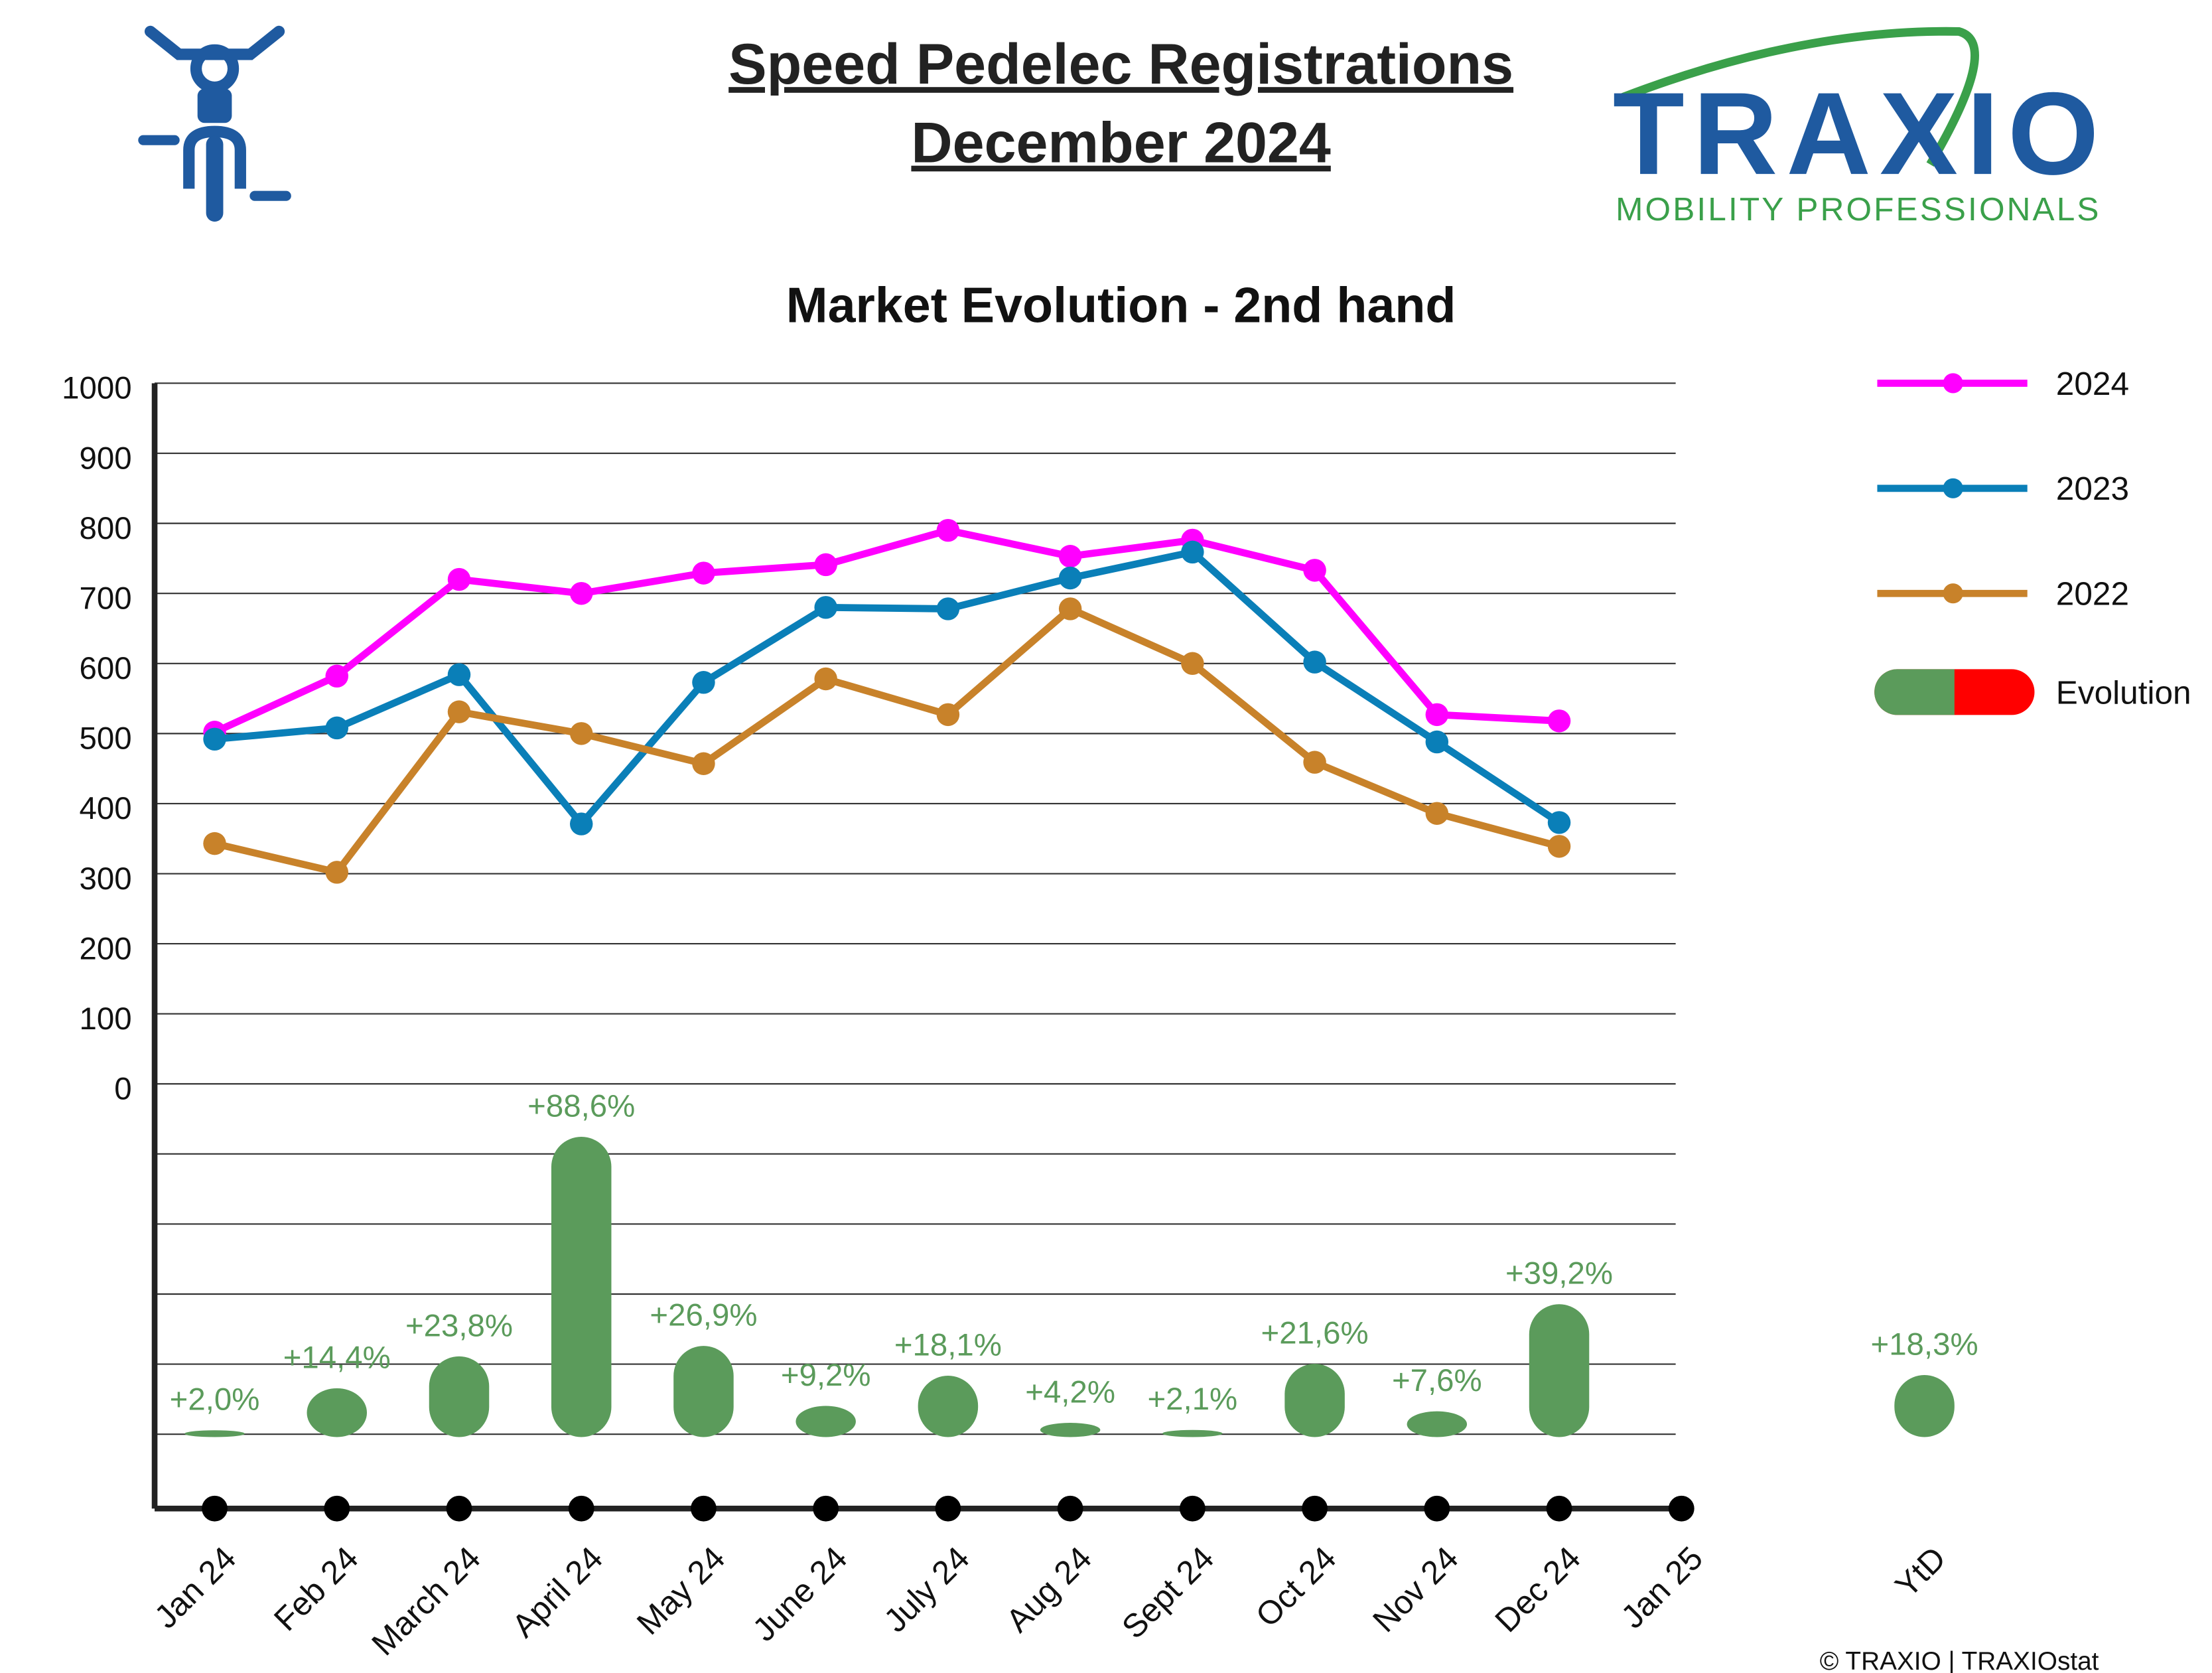  What do you see at coordinates (1437, 1380) in the screenshot?
I see `evolution-label: +7,6%` at bounding box center [1437, 1380].